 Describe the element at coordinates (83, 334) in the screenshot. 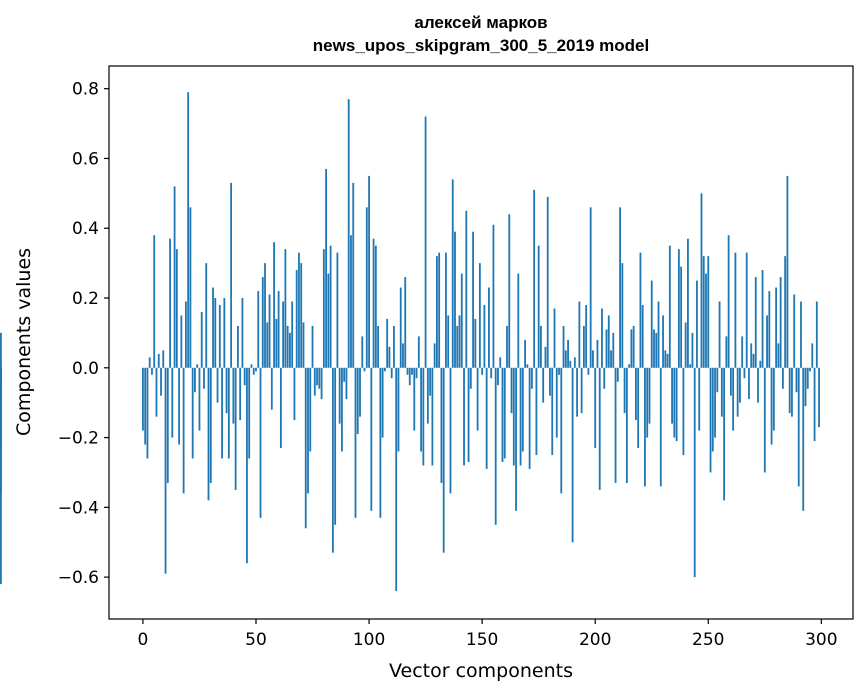

I see `y-axis-ticks: −0.6 −0.4 −0.2 0.0 0.2 0.4 0.6 0.8` at that location.